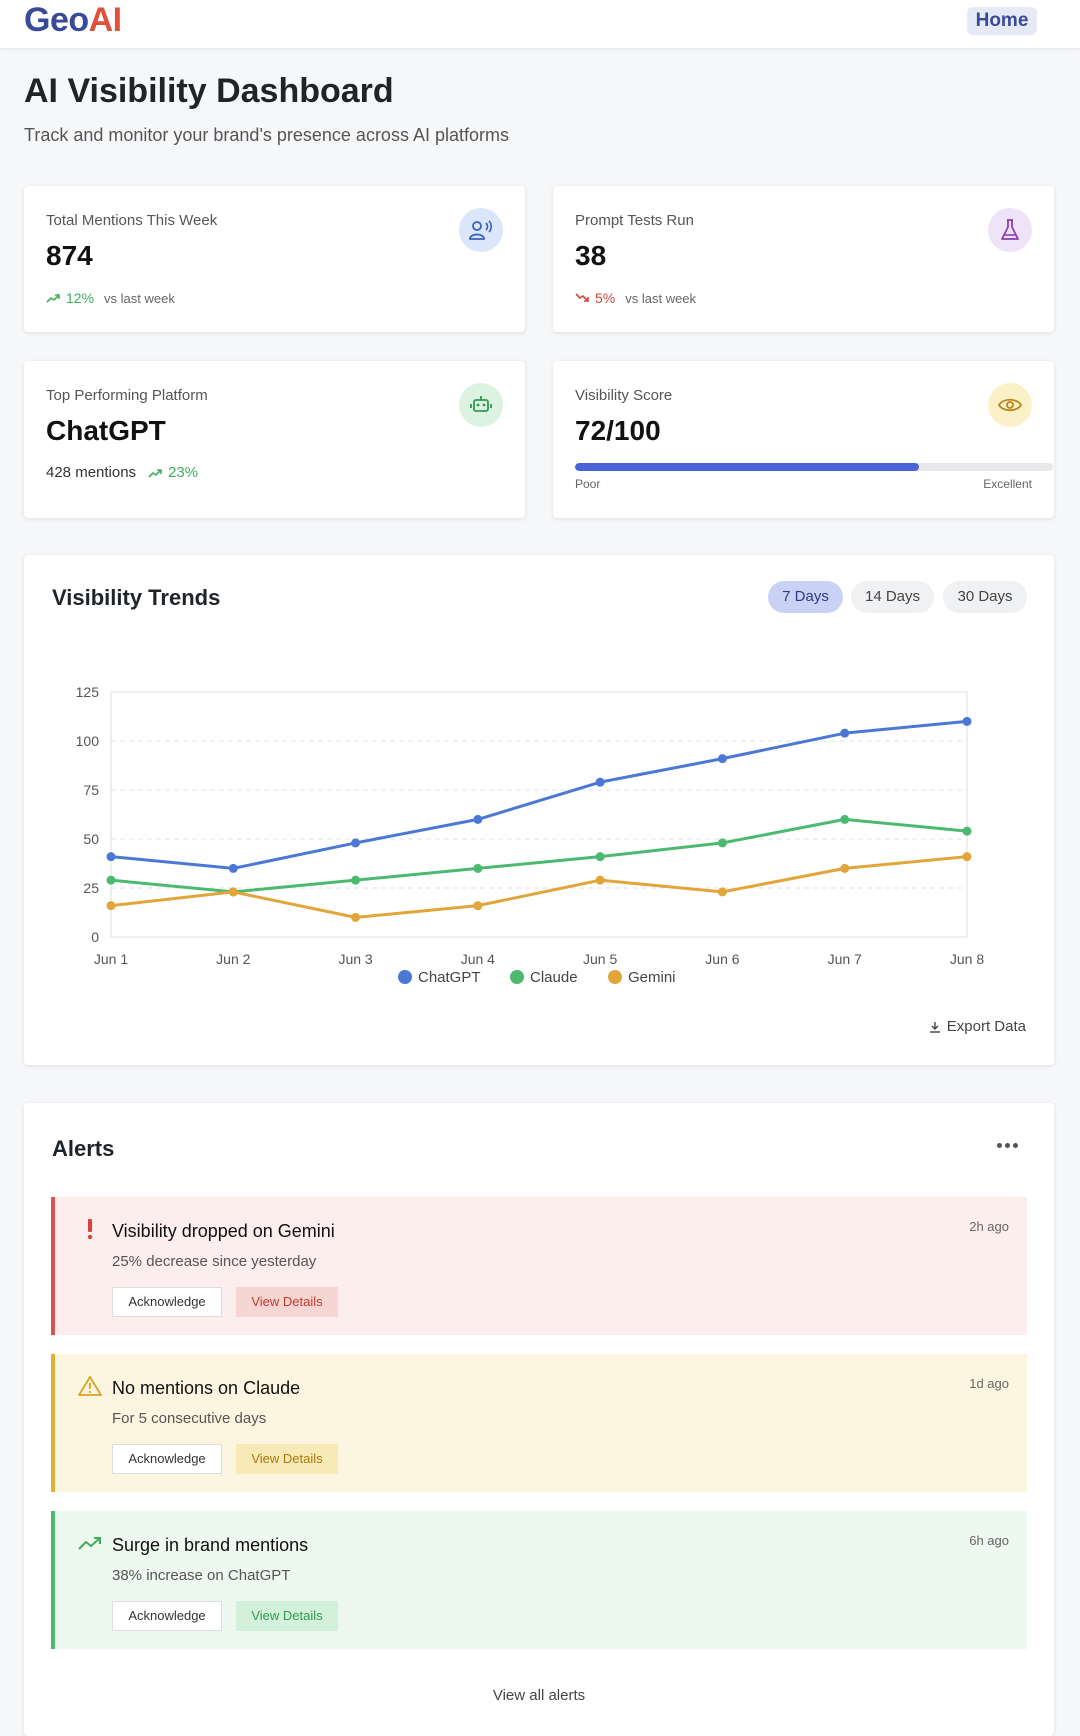 The width and height of the screenshot is (1080, 1736). I want to click on y-tick-label: 25, so click(91, 888).